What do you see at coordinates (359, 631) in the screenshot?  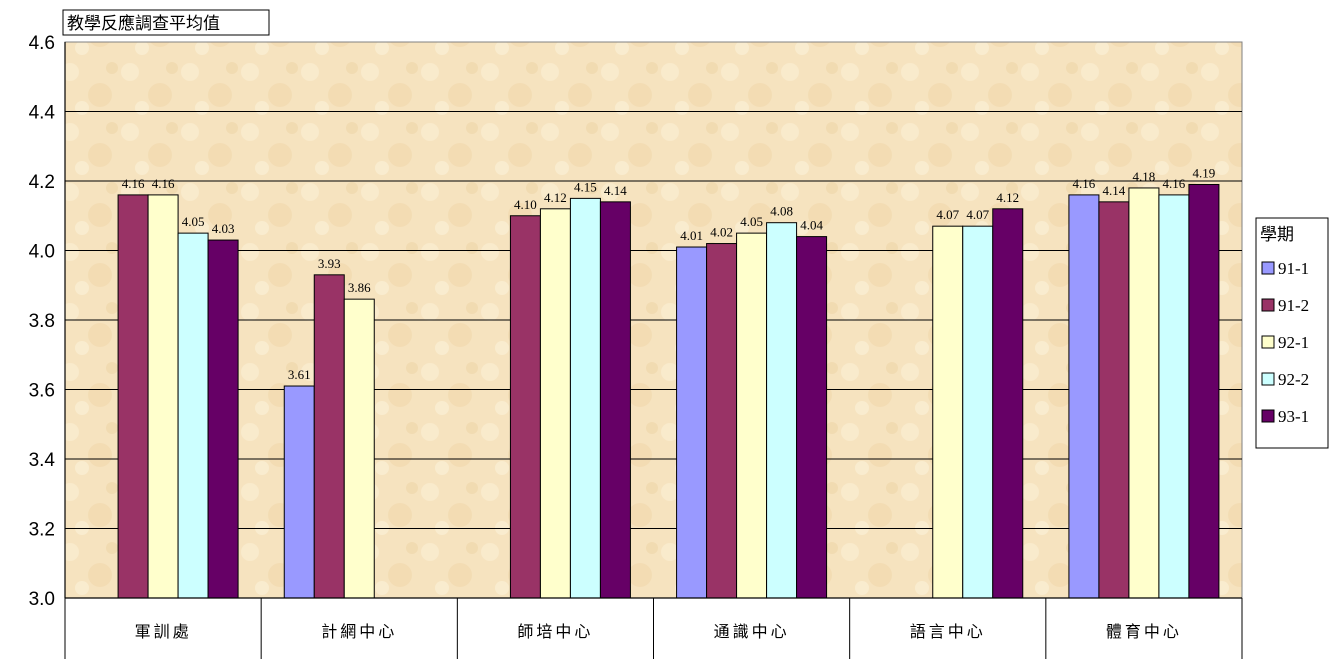 I see `x-category-label: 計網中心` at bounding box center [359, 631].